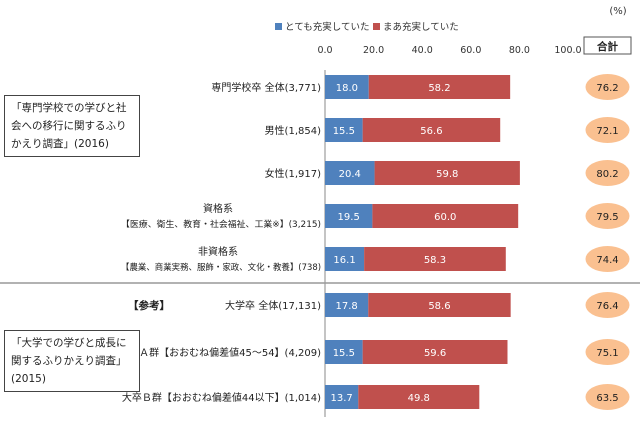 The image size is (640, 423). I want to click on total-value: 79.5, so click(607, 217).